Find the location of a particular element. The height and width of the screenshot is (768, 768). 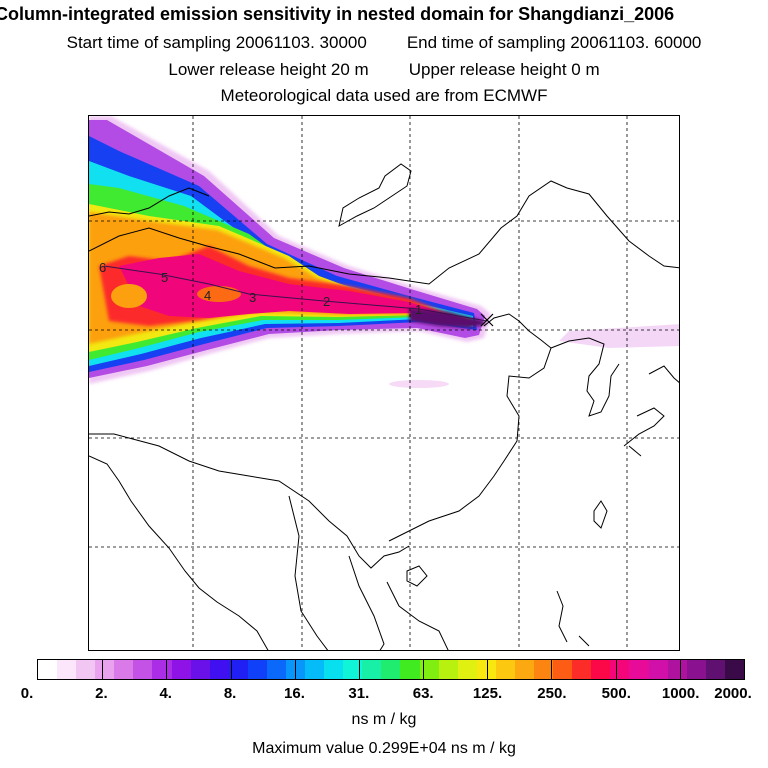

lower-release-label: Lower release height 20 m is located at coordinates (268, 69).